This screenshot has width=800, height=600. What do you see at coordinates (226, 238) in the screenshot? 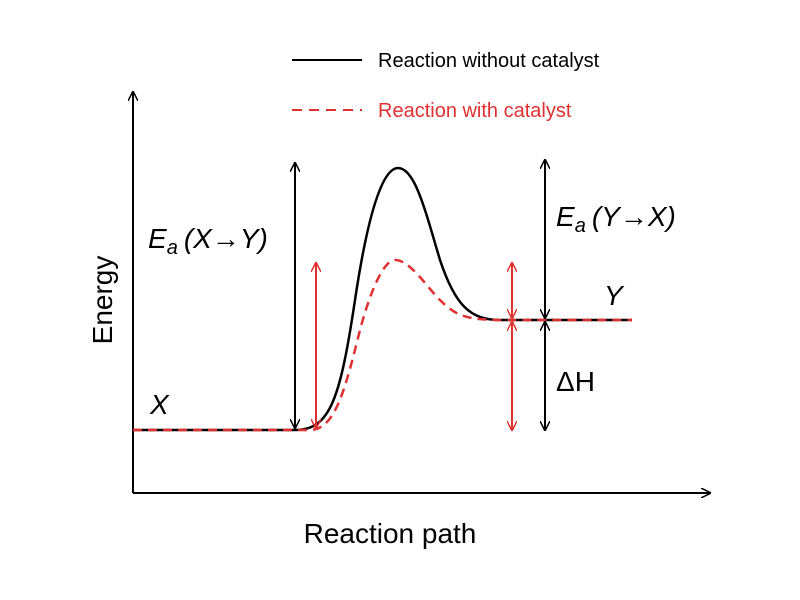
I see `reaction: (X→Y)` at bounding box center [226, 238].